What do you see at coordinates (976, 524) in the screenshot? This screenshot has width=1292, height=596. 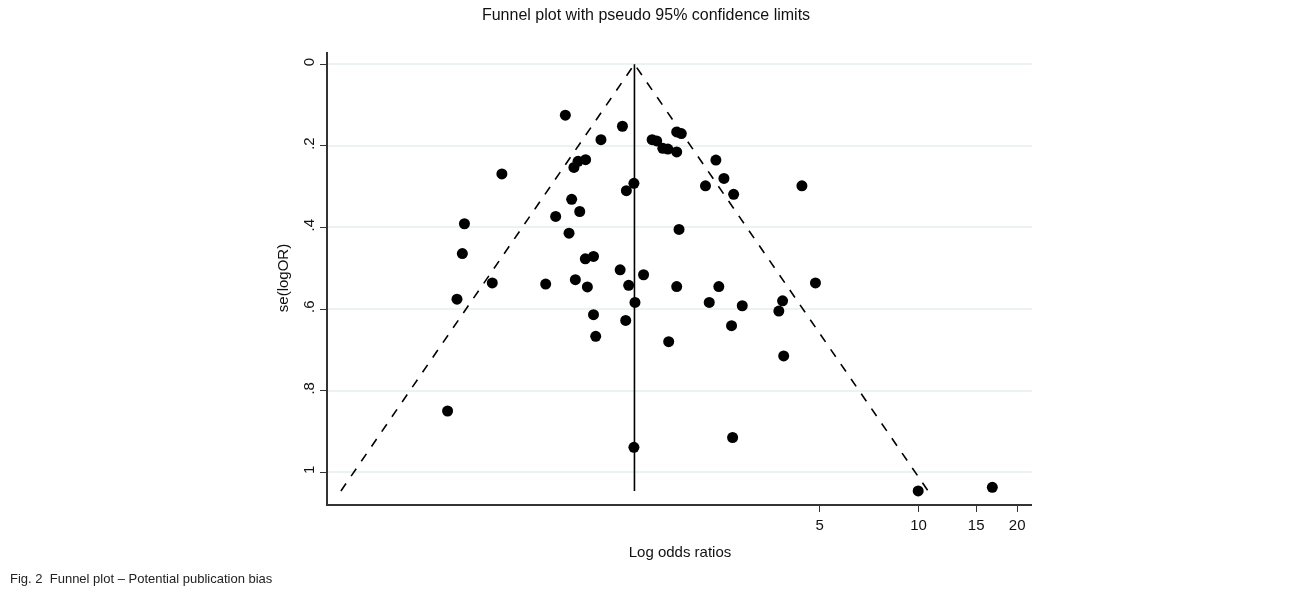 I see `x-tick-label: 15` at bounding box center [976, 524].